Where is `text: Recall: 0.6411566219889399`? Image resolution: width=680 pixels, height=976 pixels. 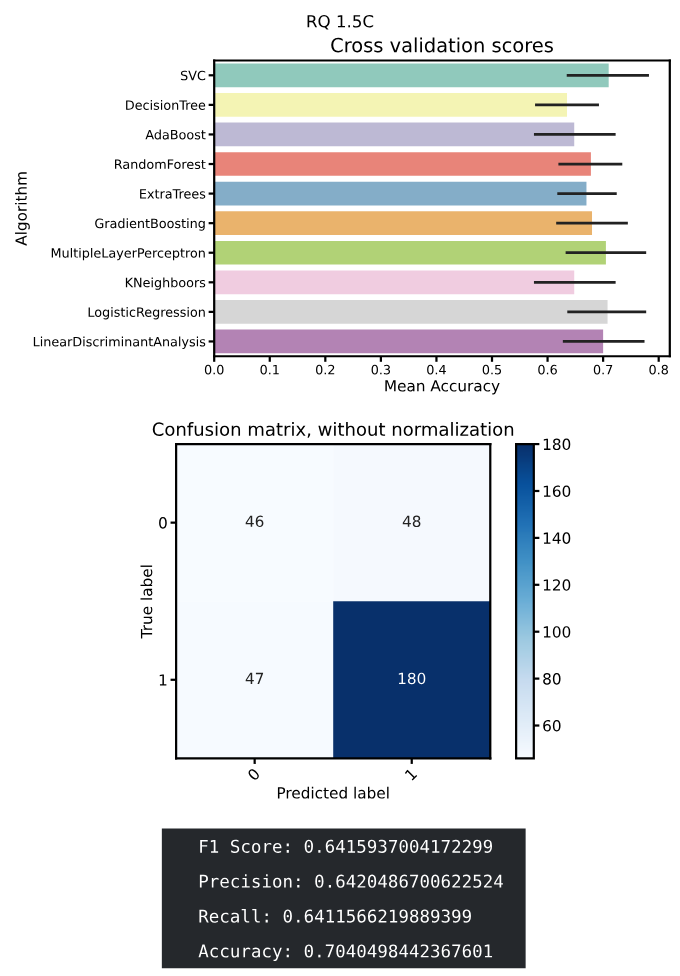
text: Recall: 0.6411566219889399 is located at coordinates (335, 916).